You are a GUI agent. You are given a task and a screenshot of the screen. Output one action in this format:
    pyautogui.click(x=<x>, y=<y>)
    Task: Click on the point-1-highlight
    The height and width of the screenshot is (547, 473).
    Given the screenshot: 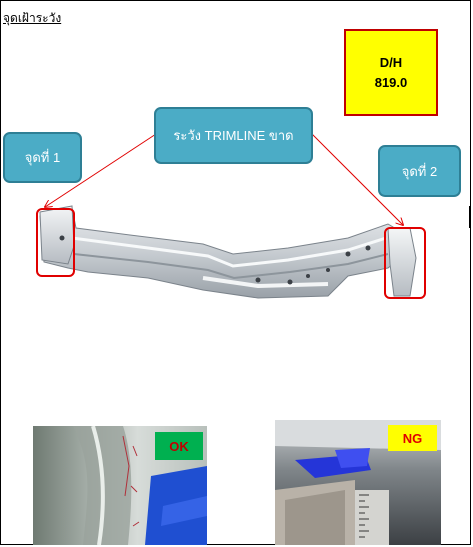 What is the action you would take?
    pyautogui.click(x=55, y=242)
    